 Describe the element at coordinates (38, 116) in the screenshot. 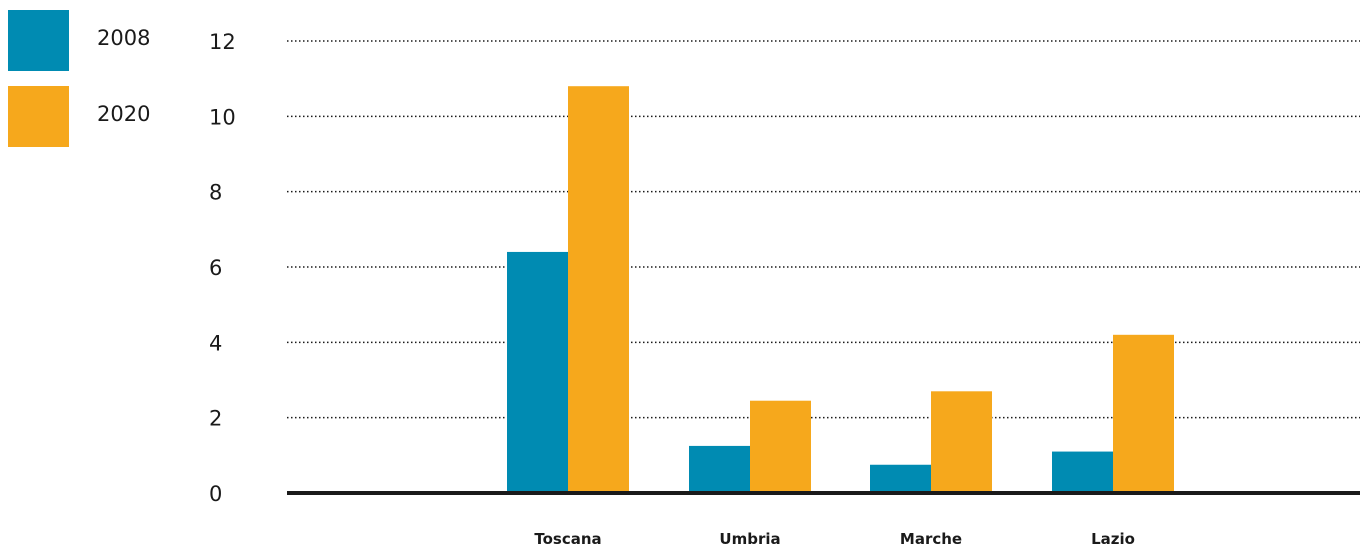

I see `legend-swatch-2020` at that location.